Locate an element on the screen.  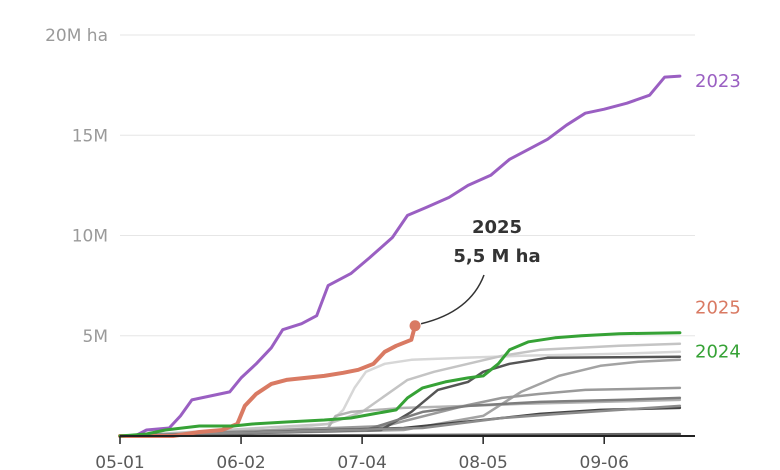
x-axis-ticks: 05-01 06-02 07-04 08-05 09-06 is located at coordinates (362, 453).